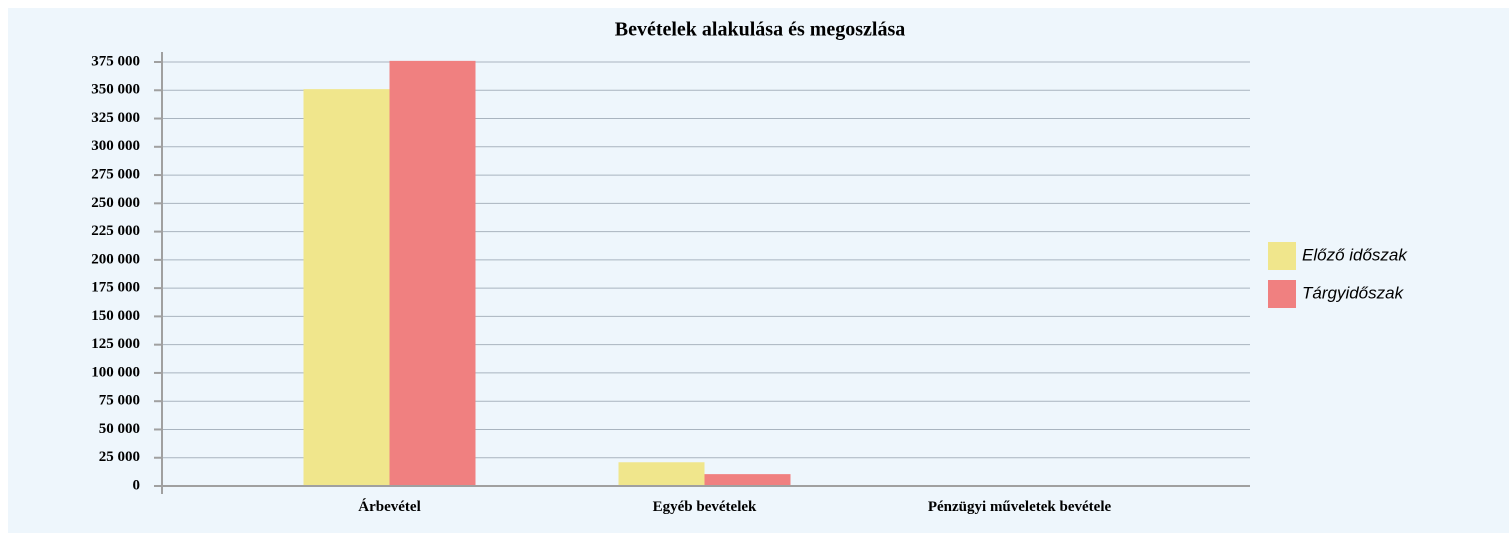  Describe the element at coordinates (115, 316) in the screenshot. I see `y-tick-label: 150 000` at that location.